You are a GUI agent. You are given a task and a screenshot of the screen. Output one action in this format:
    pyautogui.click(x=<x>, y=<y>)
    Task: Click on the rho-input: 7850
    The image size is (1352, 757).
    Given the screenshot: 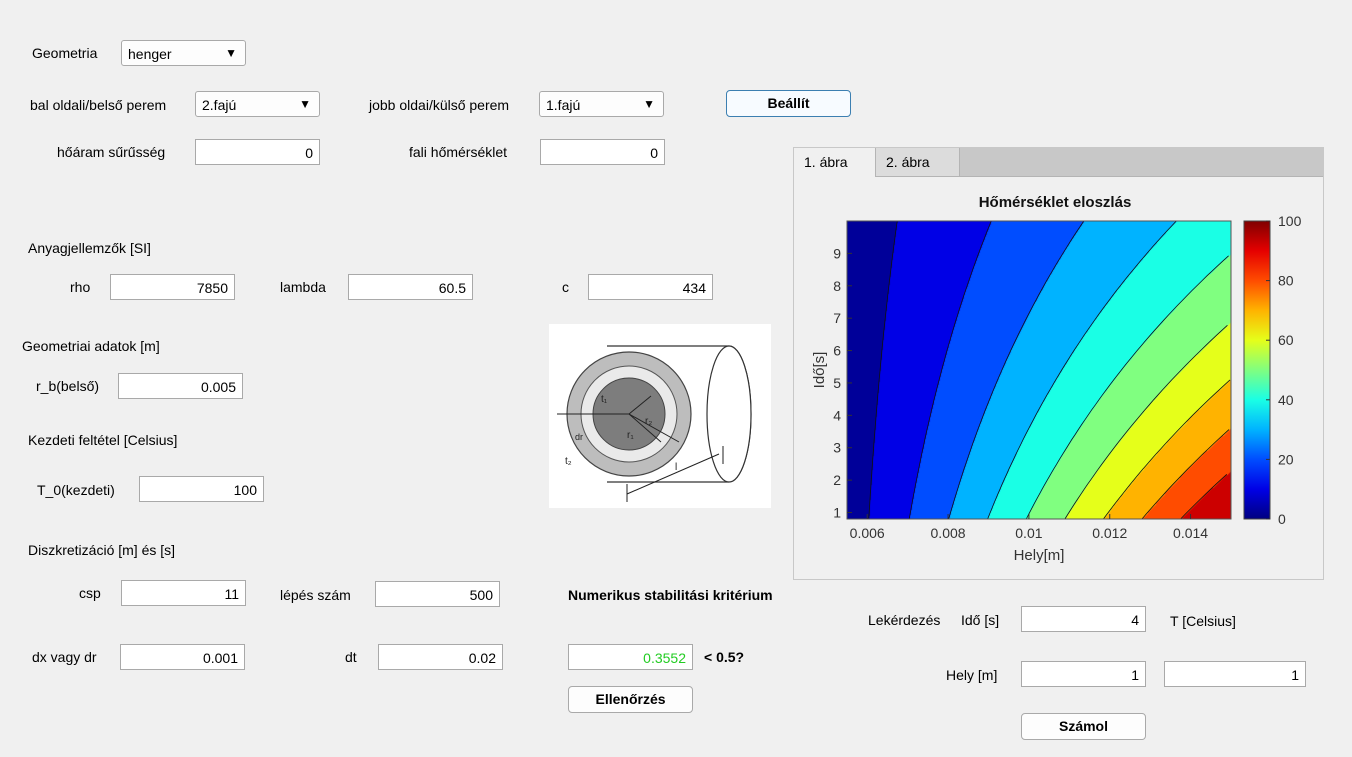 What is the action you would take?
    pyautogui.click(x=172, y=287)
    